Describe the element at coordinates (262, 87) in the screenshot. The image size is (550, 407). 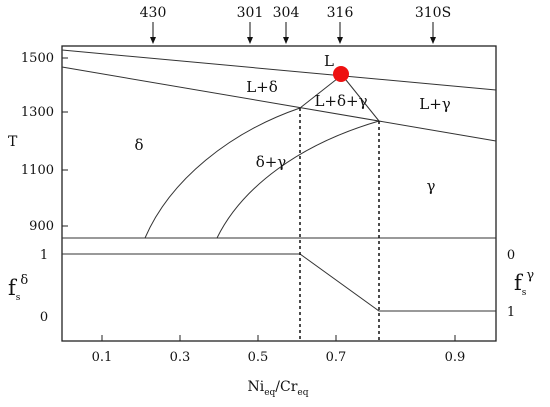
I see `phase-label-l-delta: L+δ` at that location.